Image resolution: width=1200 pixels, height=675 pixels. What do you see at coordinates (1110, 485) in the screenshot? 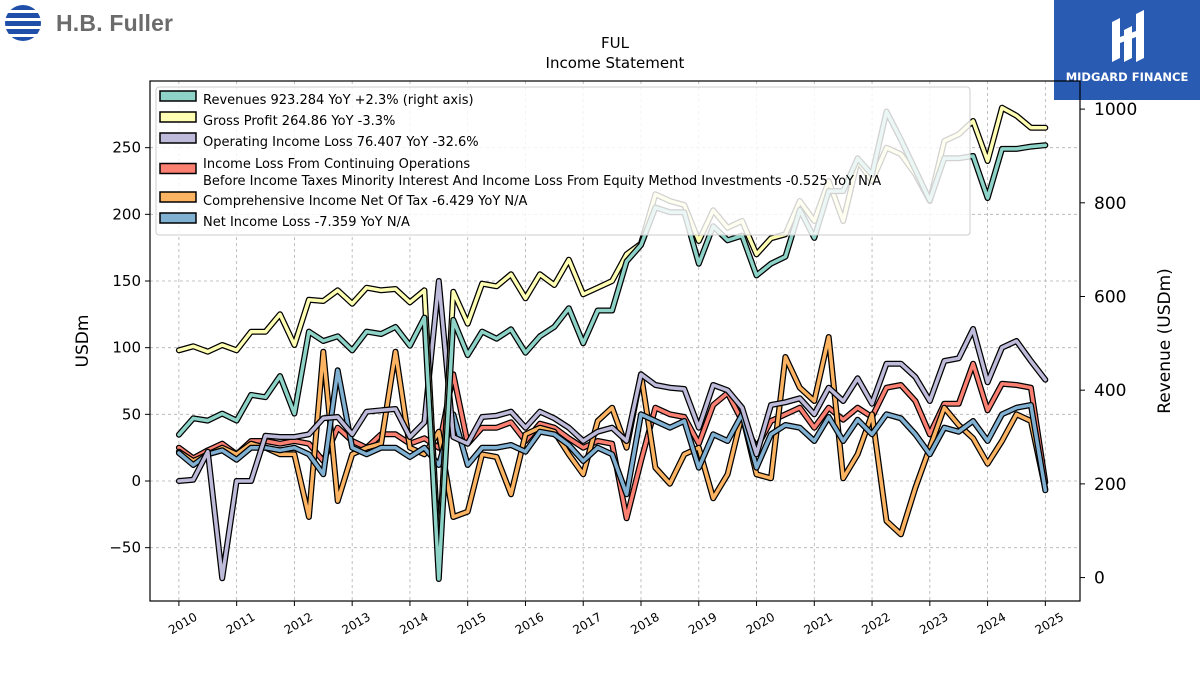
I see `y-right-tick-label: 200` at bounding box center [1110, 485].